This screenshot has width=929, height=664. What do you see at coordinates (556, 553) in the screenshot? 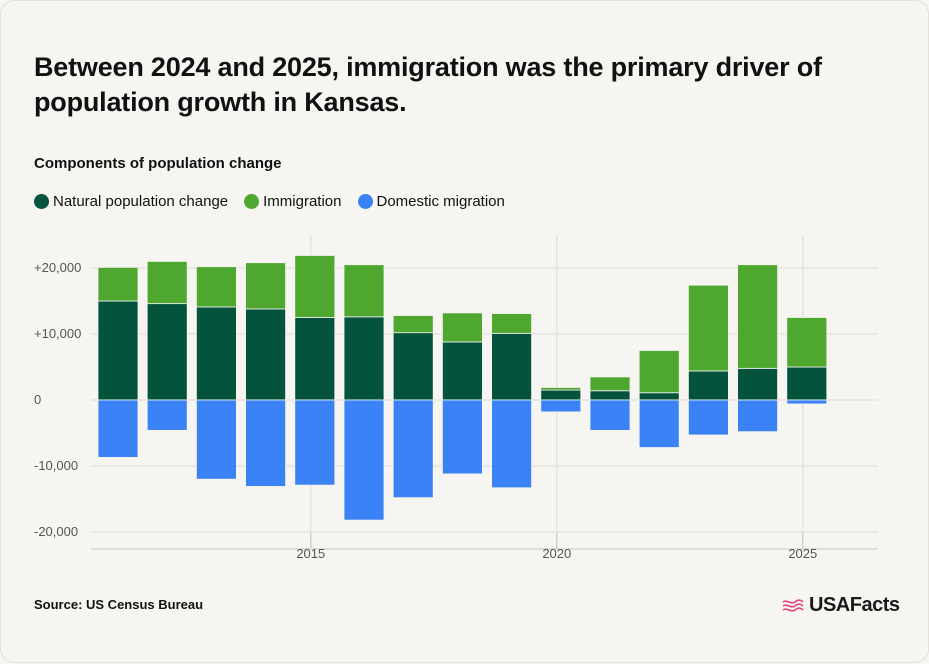
I see `x-tick-label: 2020` at bounding box center [556, 553].